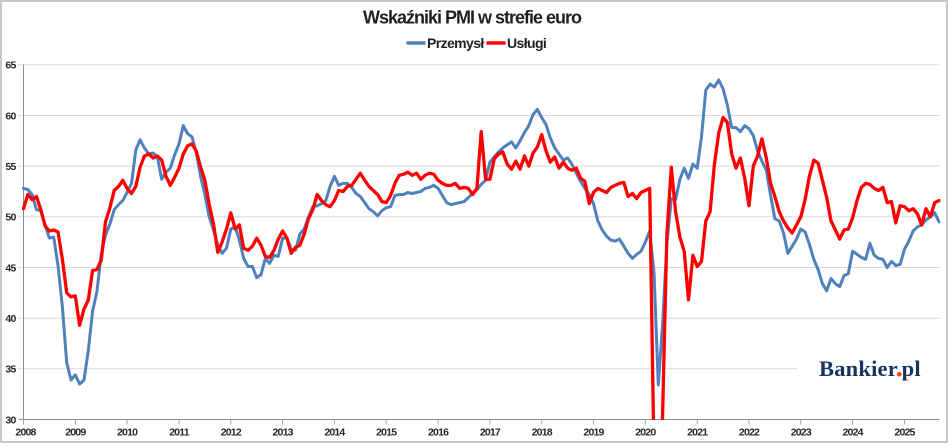 This screenshot has width=948, height=448. I want to click on svg-text: 2009, so click(75, 433).